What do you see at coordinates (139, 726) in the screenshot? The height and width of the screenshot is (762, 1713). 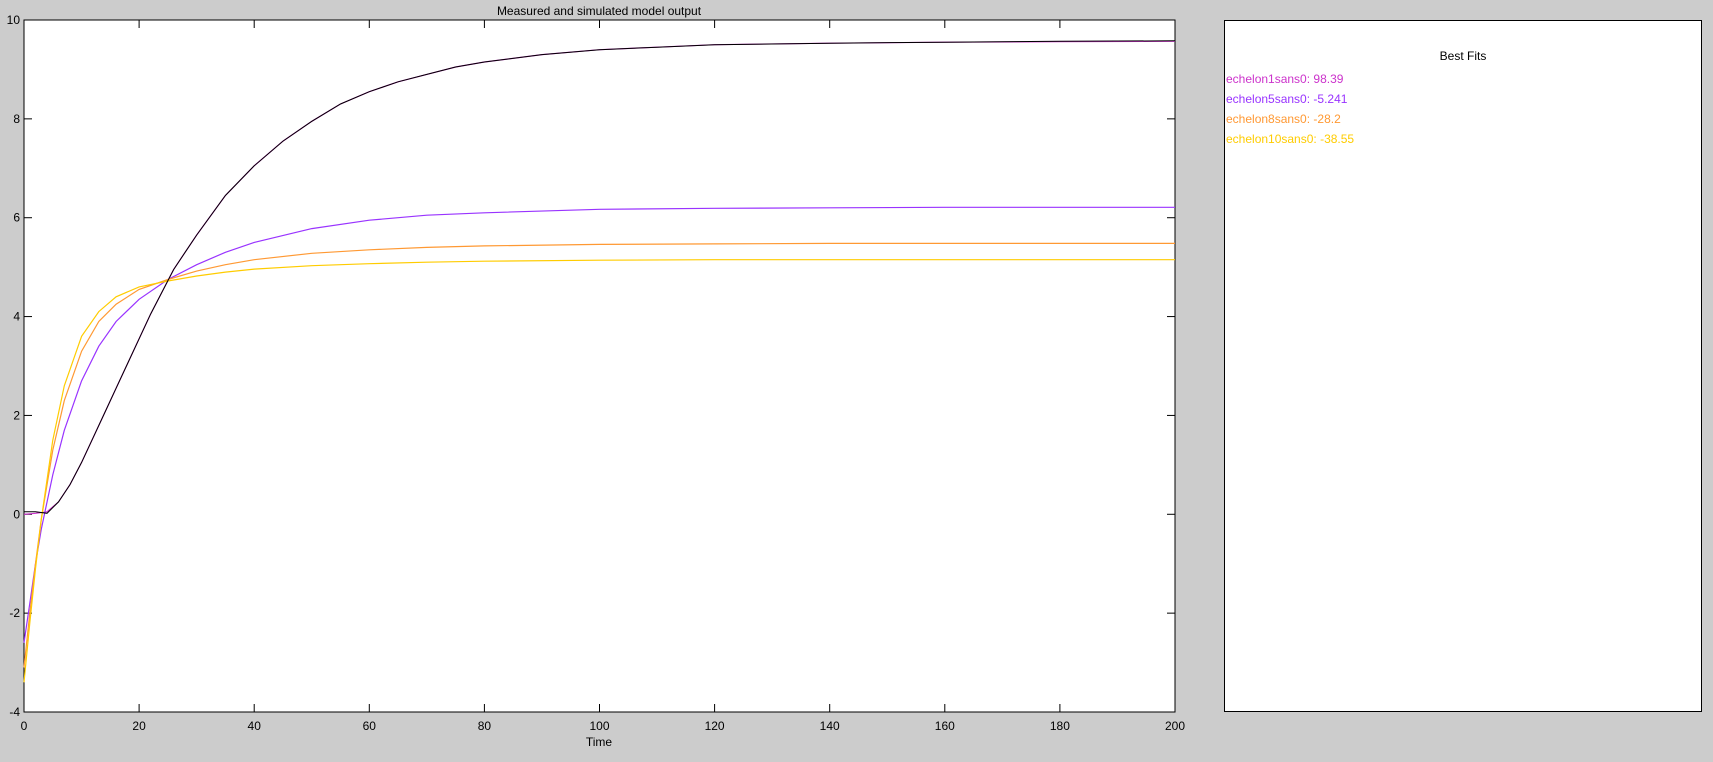 I see `x-tick-label: 20` at bounding box center [139, 726].